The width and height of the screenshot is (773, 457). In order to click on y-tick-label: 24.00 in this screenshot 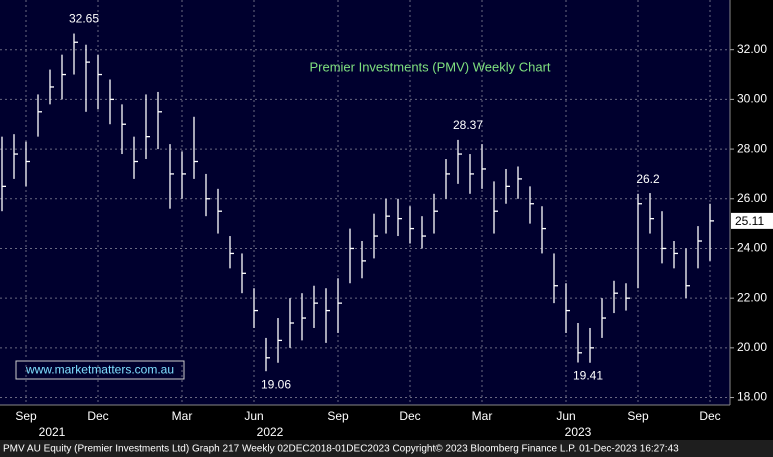, I will do `click(752, 248)`.